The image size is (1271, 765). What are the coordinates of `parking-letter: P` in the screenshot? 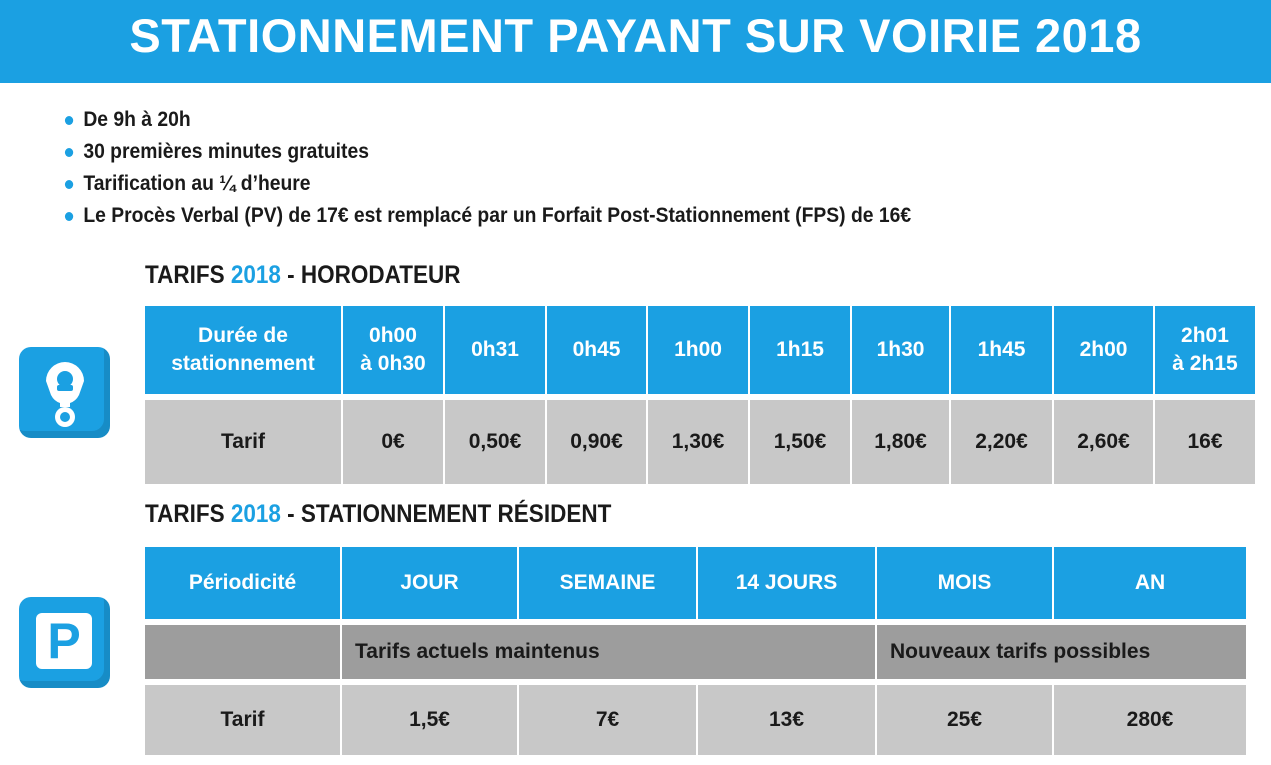 It's located at (64, 641).